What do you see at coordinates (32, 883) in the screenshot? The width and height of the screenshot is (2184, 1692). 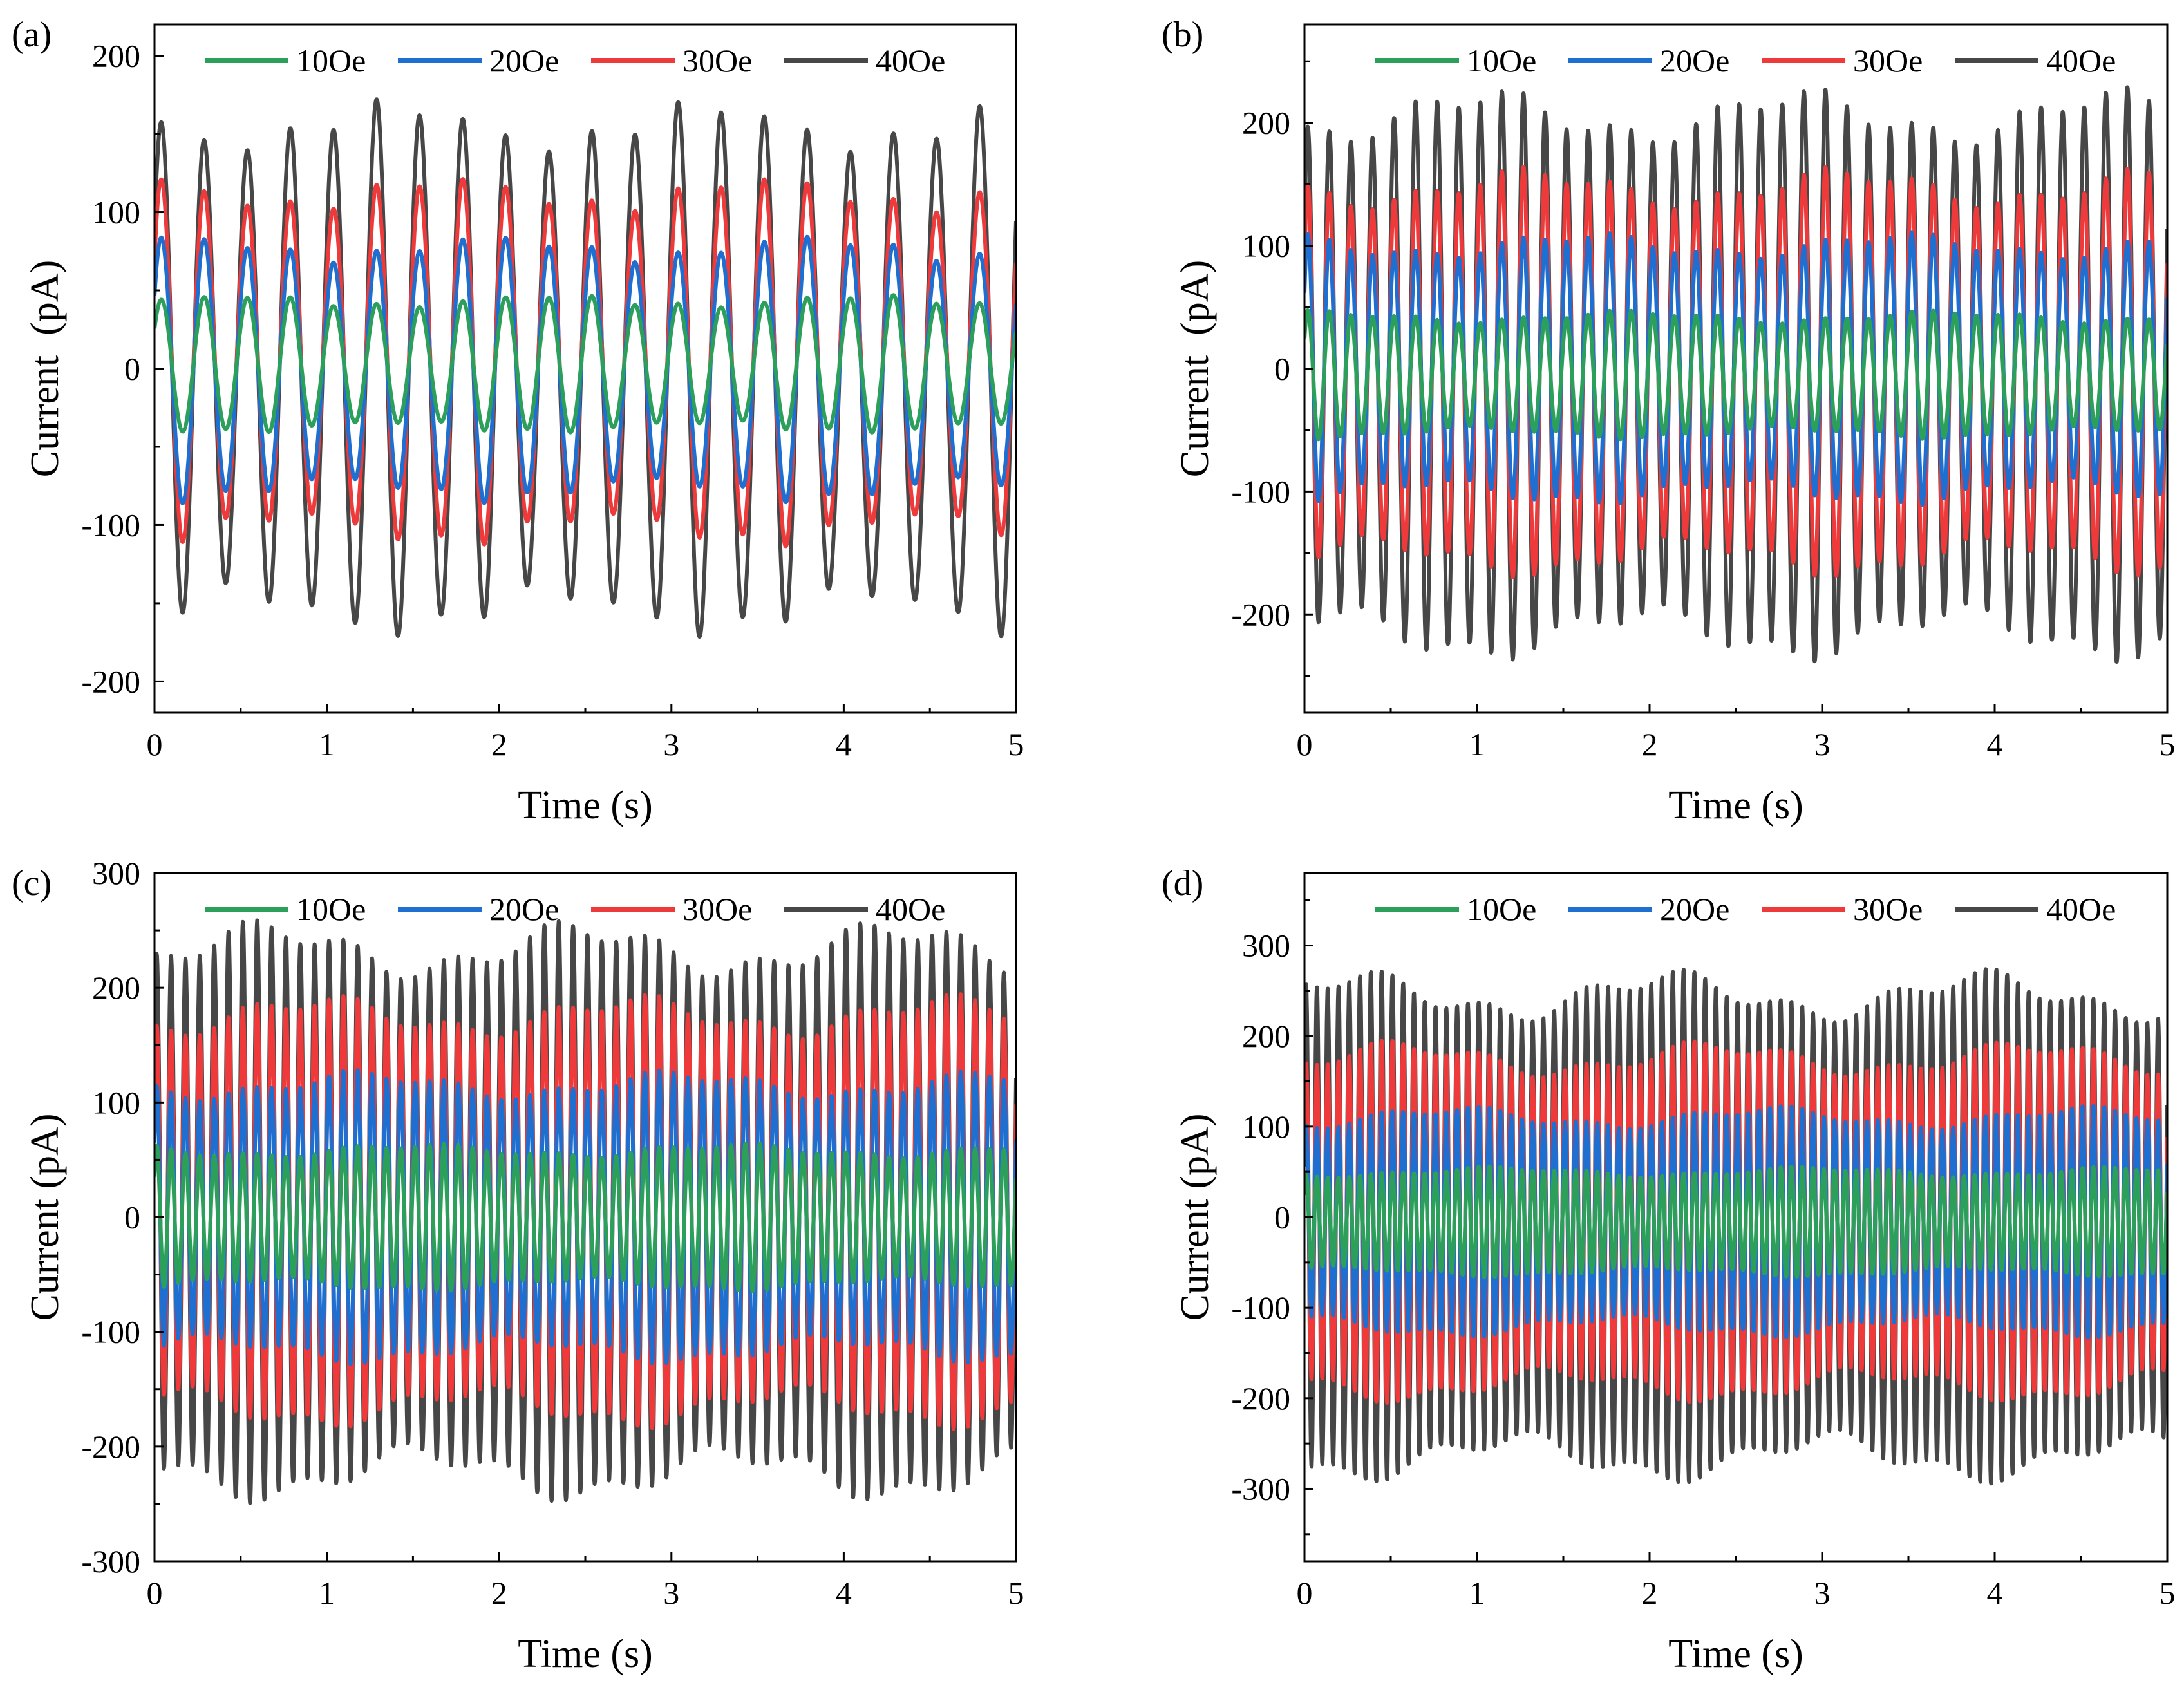 I see `panel-label: (c)` at bounding box center [32, 883].